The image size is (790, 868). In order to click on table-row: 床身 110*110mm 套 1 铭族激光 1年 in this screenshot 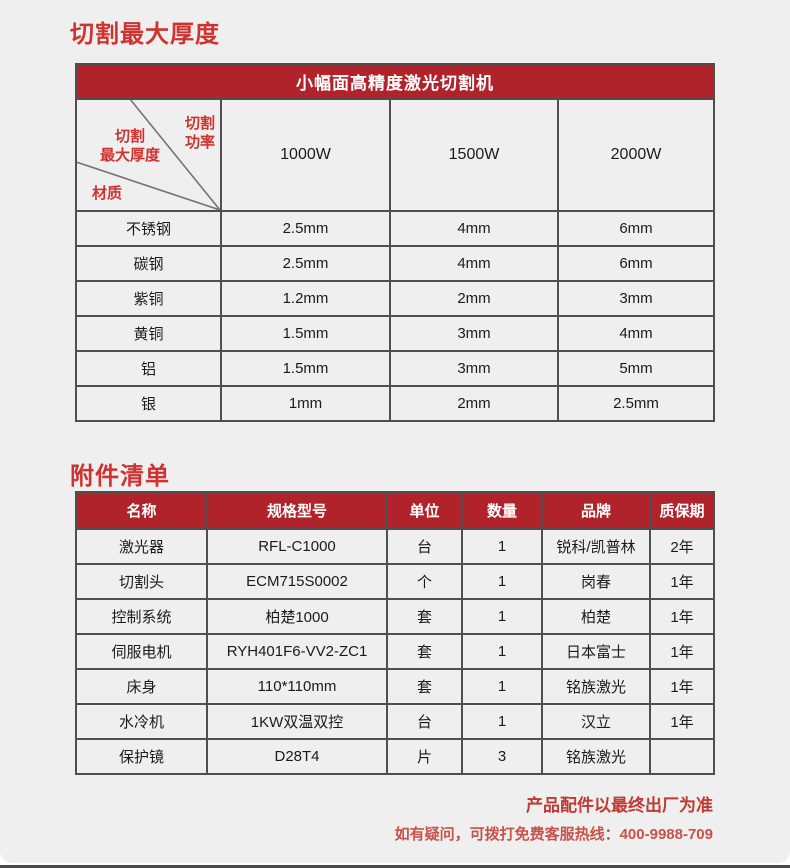, I will do `click(395, 686)`.